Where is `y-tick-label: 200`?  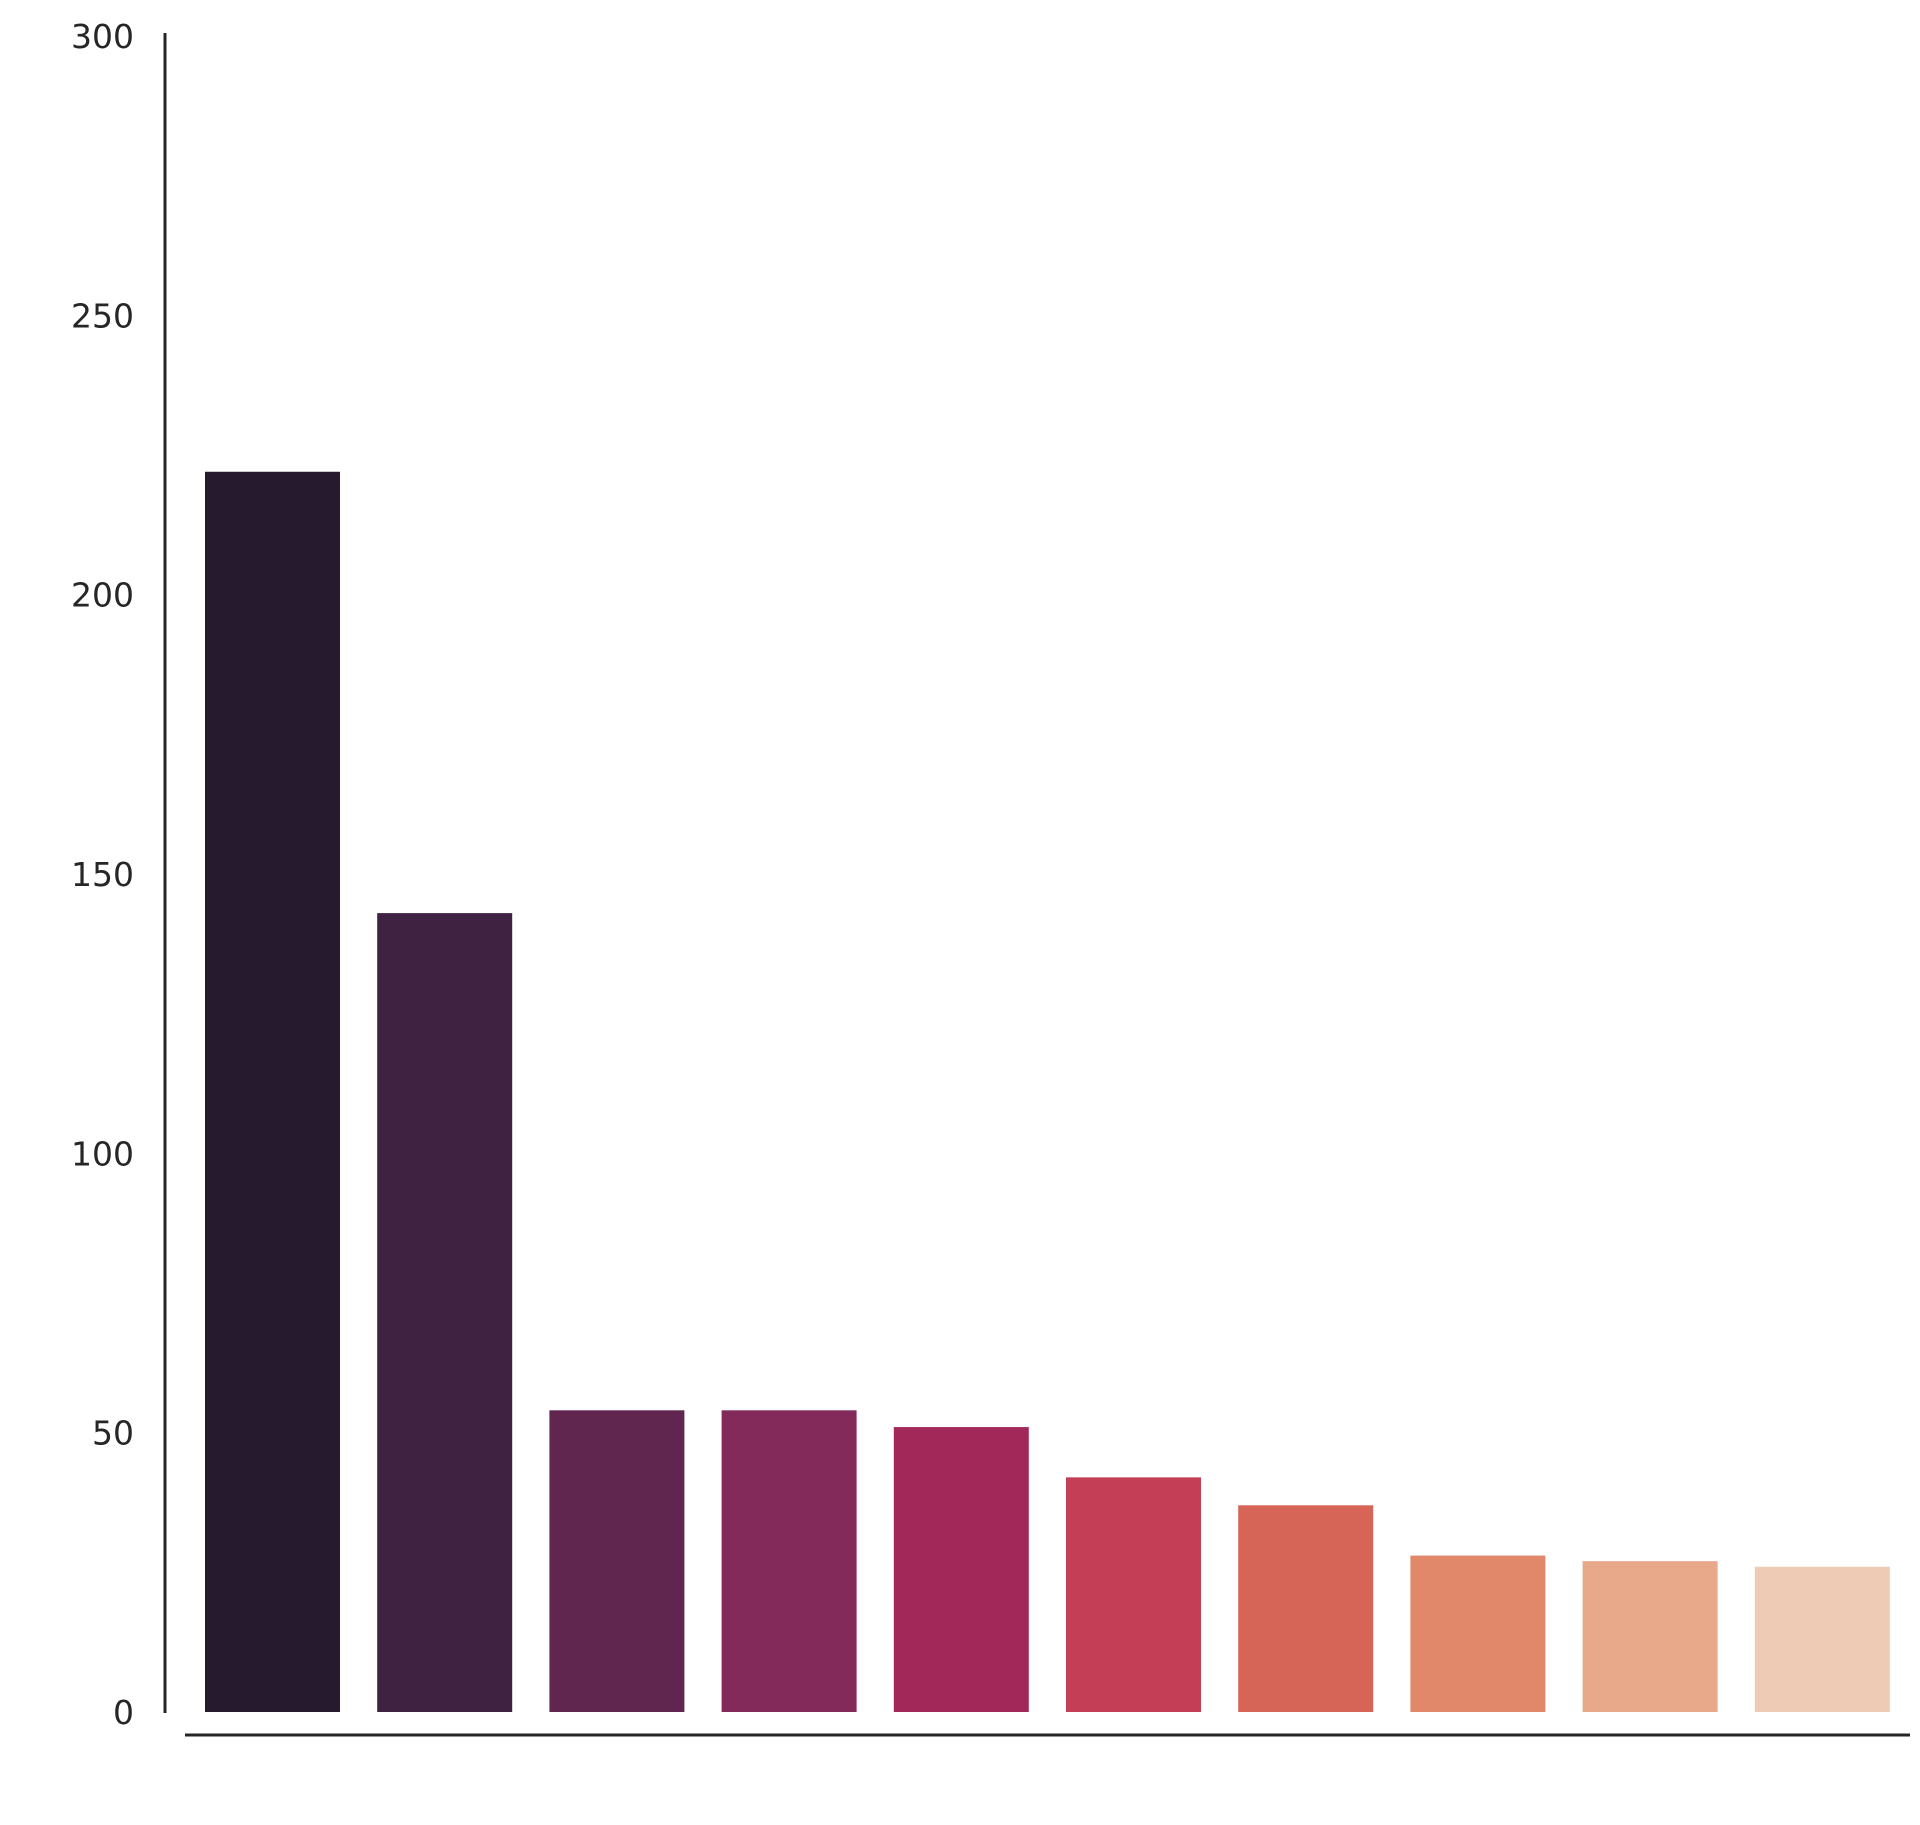
y-tick-label: 200 is located at coordinates (102, 595).